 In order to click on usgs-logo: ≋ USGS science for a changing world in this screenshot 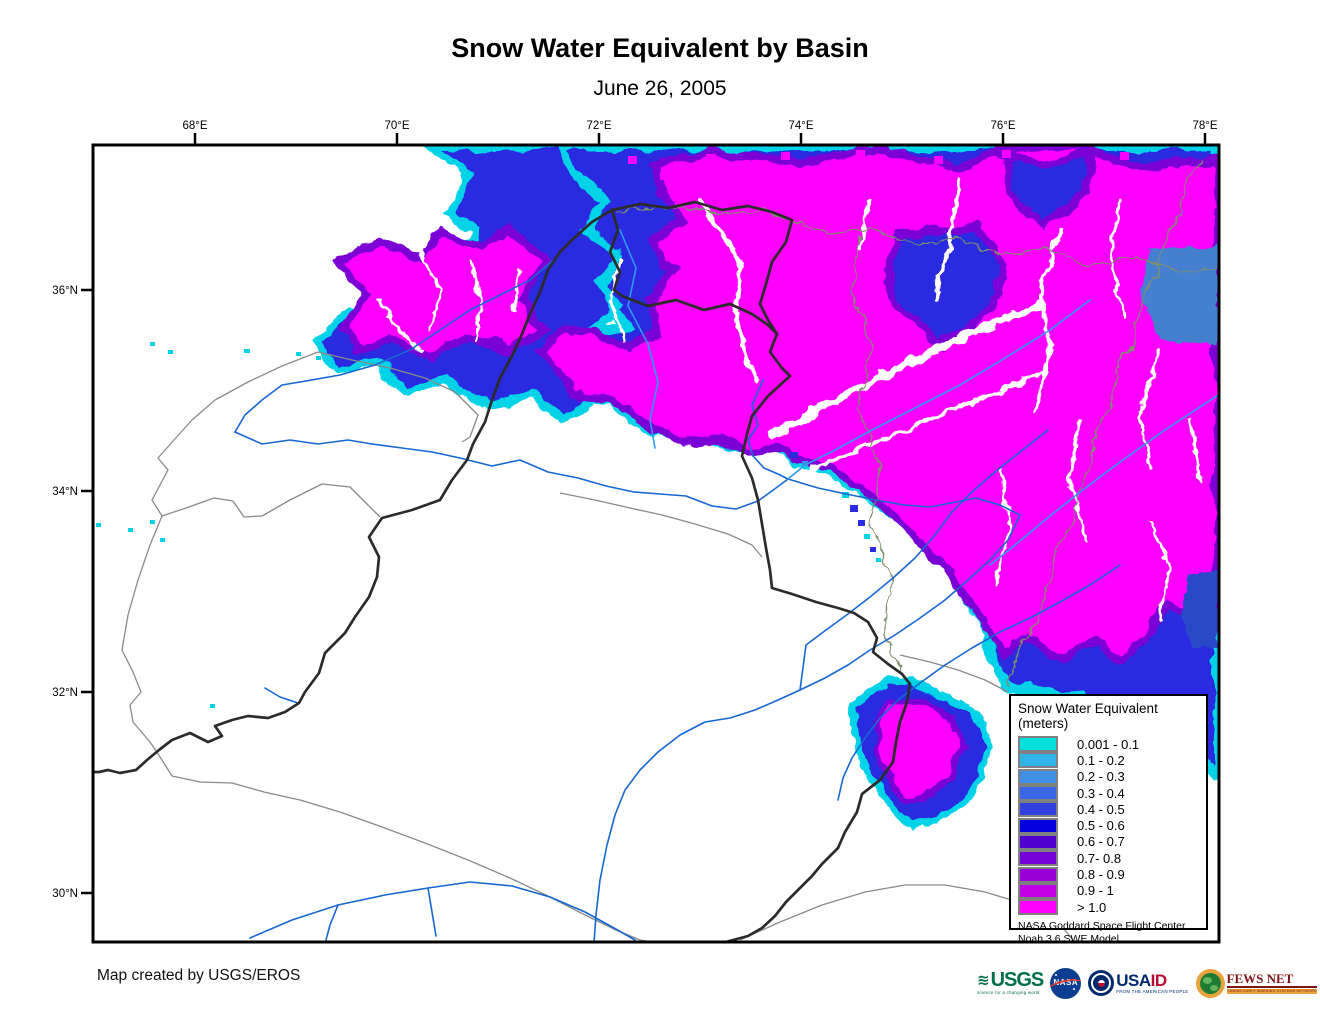, I will do `click(1011, 982)`.